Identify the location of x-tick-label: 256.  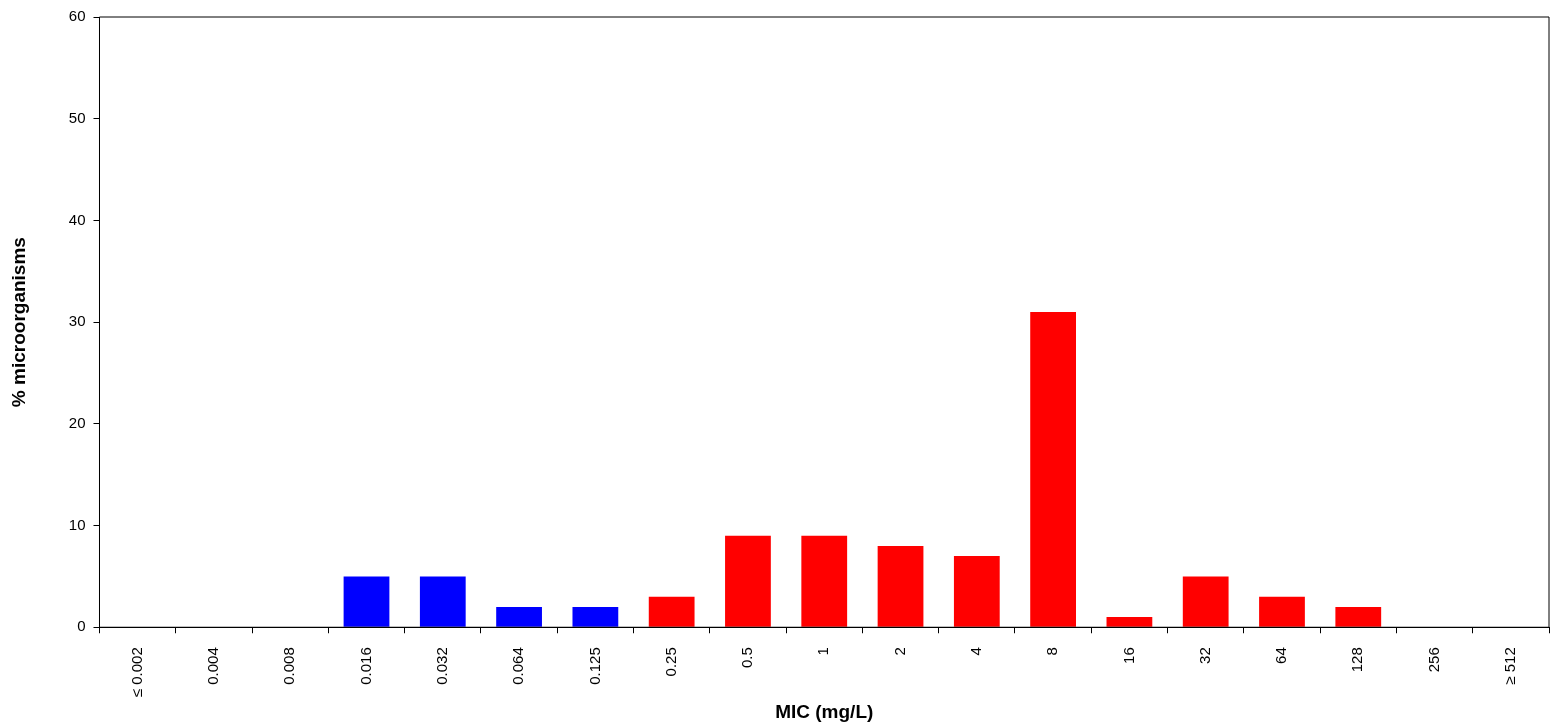
(1433, 660).